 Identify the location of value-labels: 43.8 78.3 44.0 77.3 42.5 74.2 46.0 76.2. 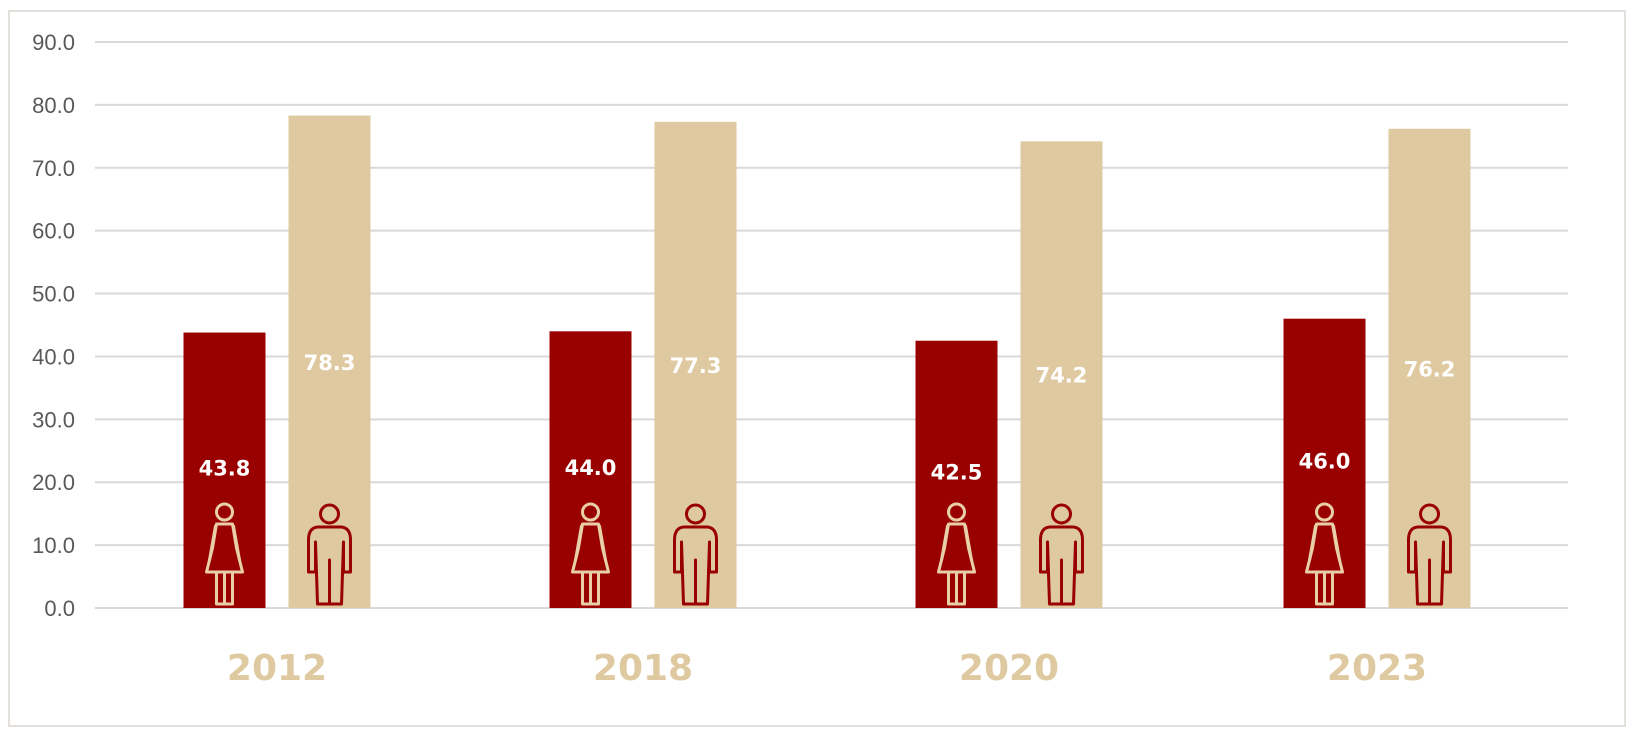
(827, 418).